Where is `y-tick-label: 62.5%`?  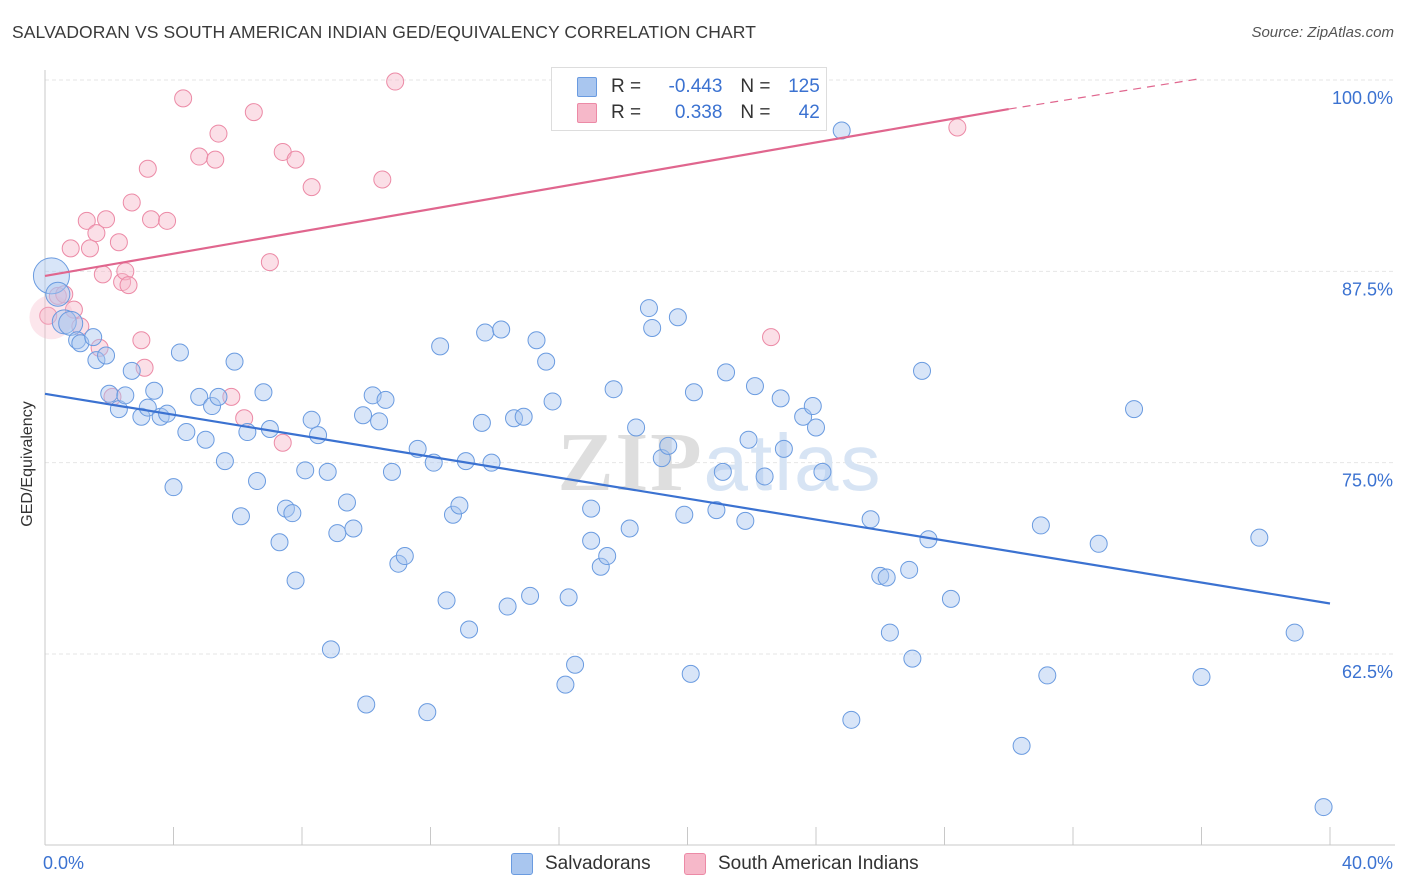
y-tick-label: 62.5% is located at coordinates (1367, 672).